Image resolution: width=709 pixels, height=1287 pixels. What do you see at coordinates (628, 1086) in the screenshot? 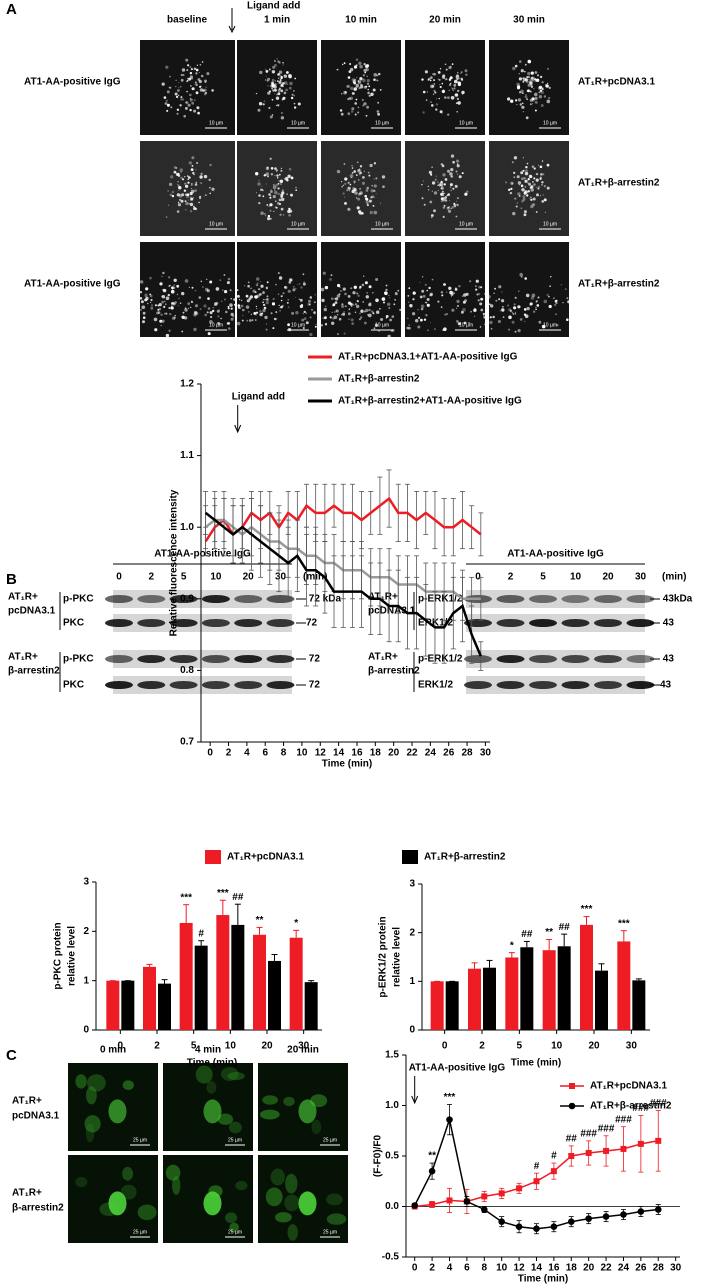
I see `legend-label: AT₁R+pcDNA3.1` at bounding box center [628, 1086].